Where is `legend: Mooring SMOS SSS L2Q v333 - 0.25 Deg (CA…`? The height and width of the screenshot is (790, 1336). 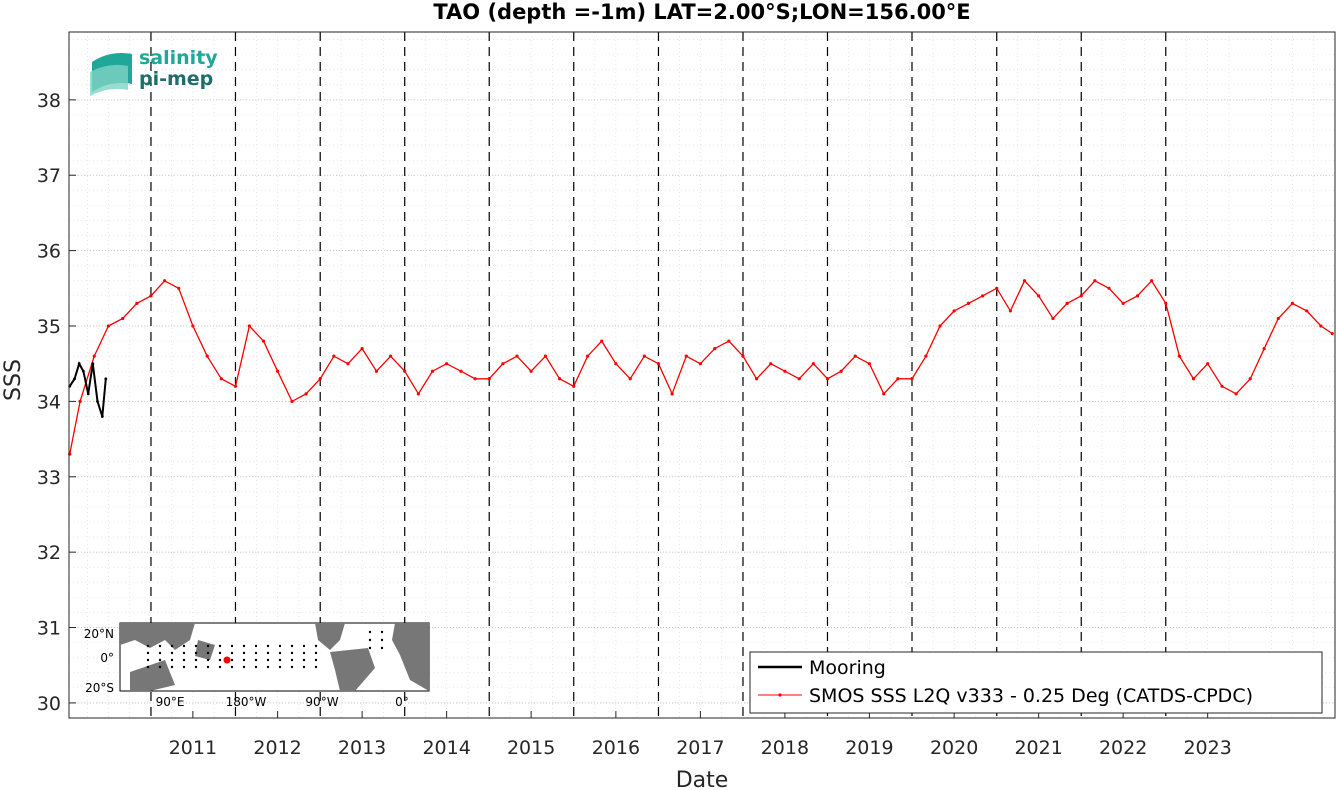 legend: Mooring SMOS SSS L2Q v333 - 0.25 Deg (CA… is located at coordinates (1036, 682).